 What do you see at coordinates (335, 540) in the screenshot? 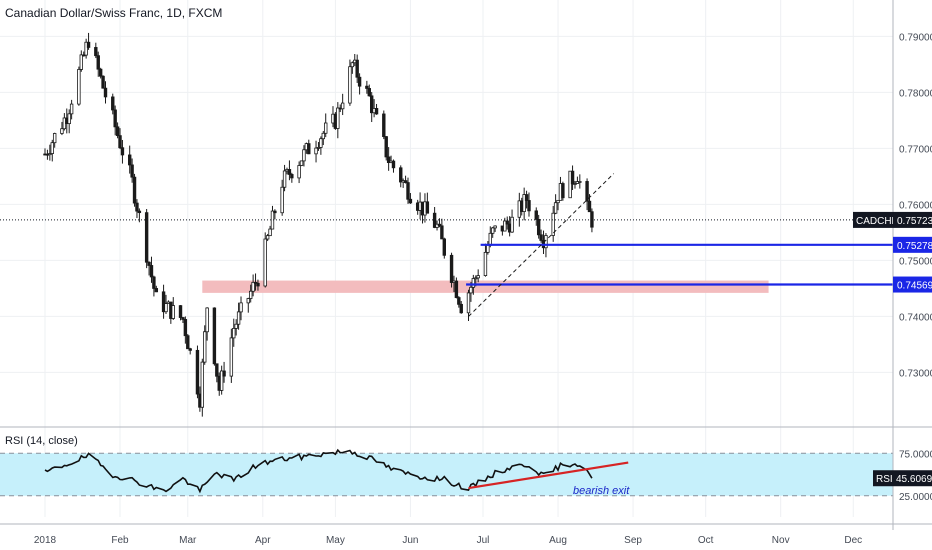
I see `x-tick-label: May` at bounding box center [335, 540].